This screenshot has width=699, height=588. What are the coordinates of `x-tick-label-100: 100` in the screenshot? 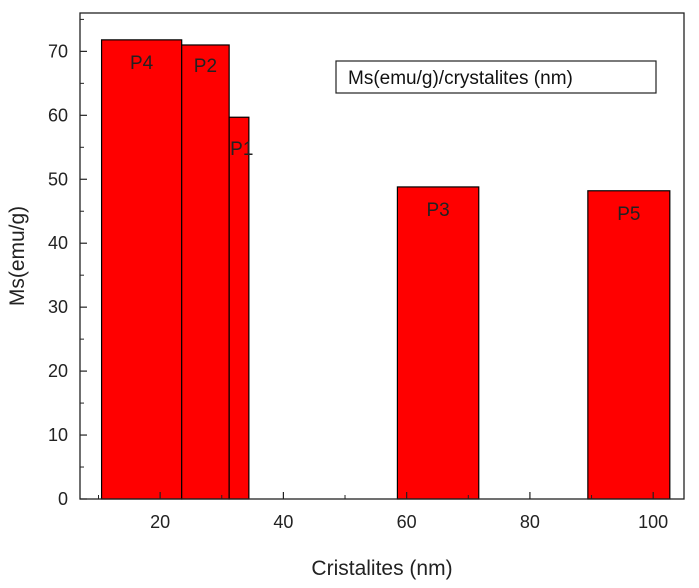 It's located at (653, 522).